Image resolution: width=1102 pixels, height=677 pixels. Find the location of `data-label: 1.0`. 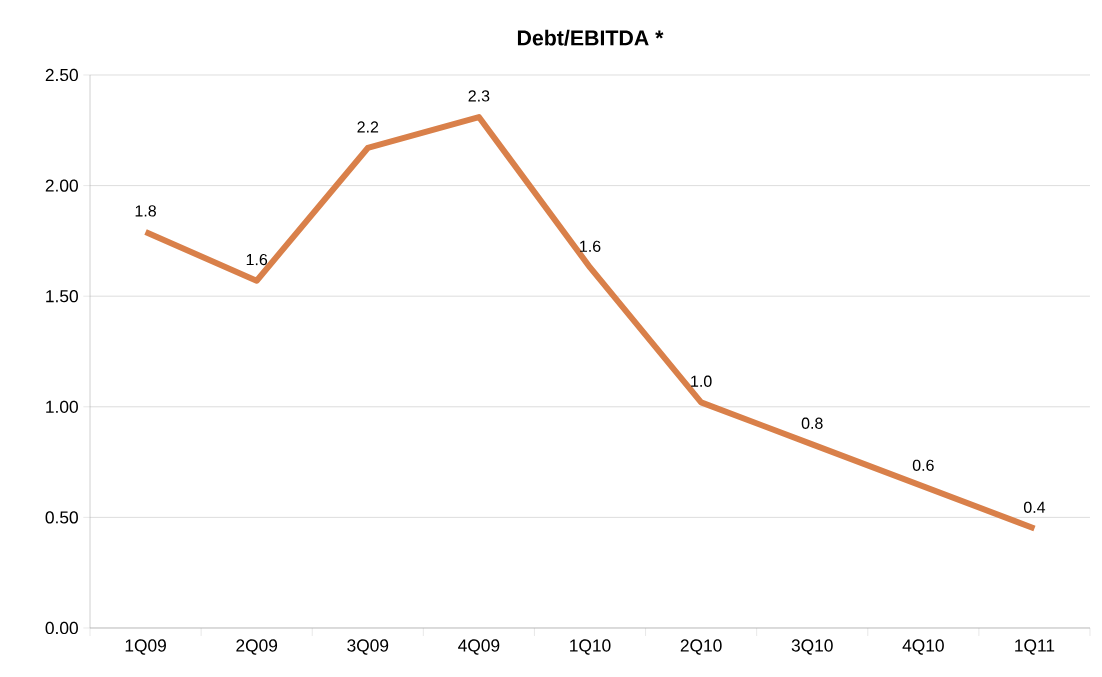

data-label: 1.0 is located at coordinates (701, 381).